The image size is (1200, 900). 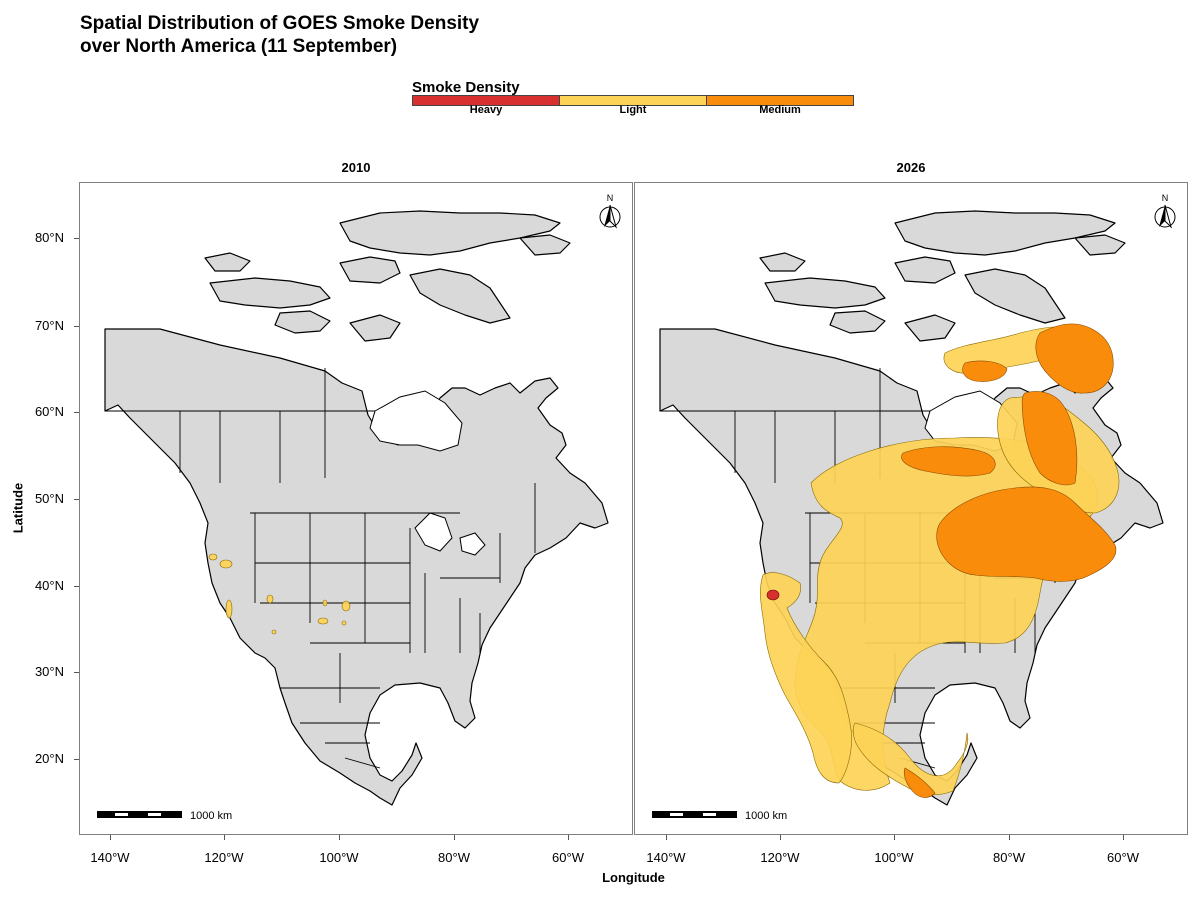 I want to click on smoke-region-medium-quebec, so click(x=1049, y=438).